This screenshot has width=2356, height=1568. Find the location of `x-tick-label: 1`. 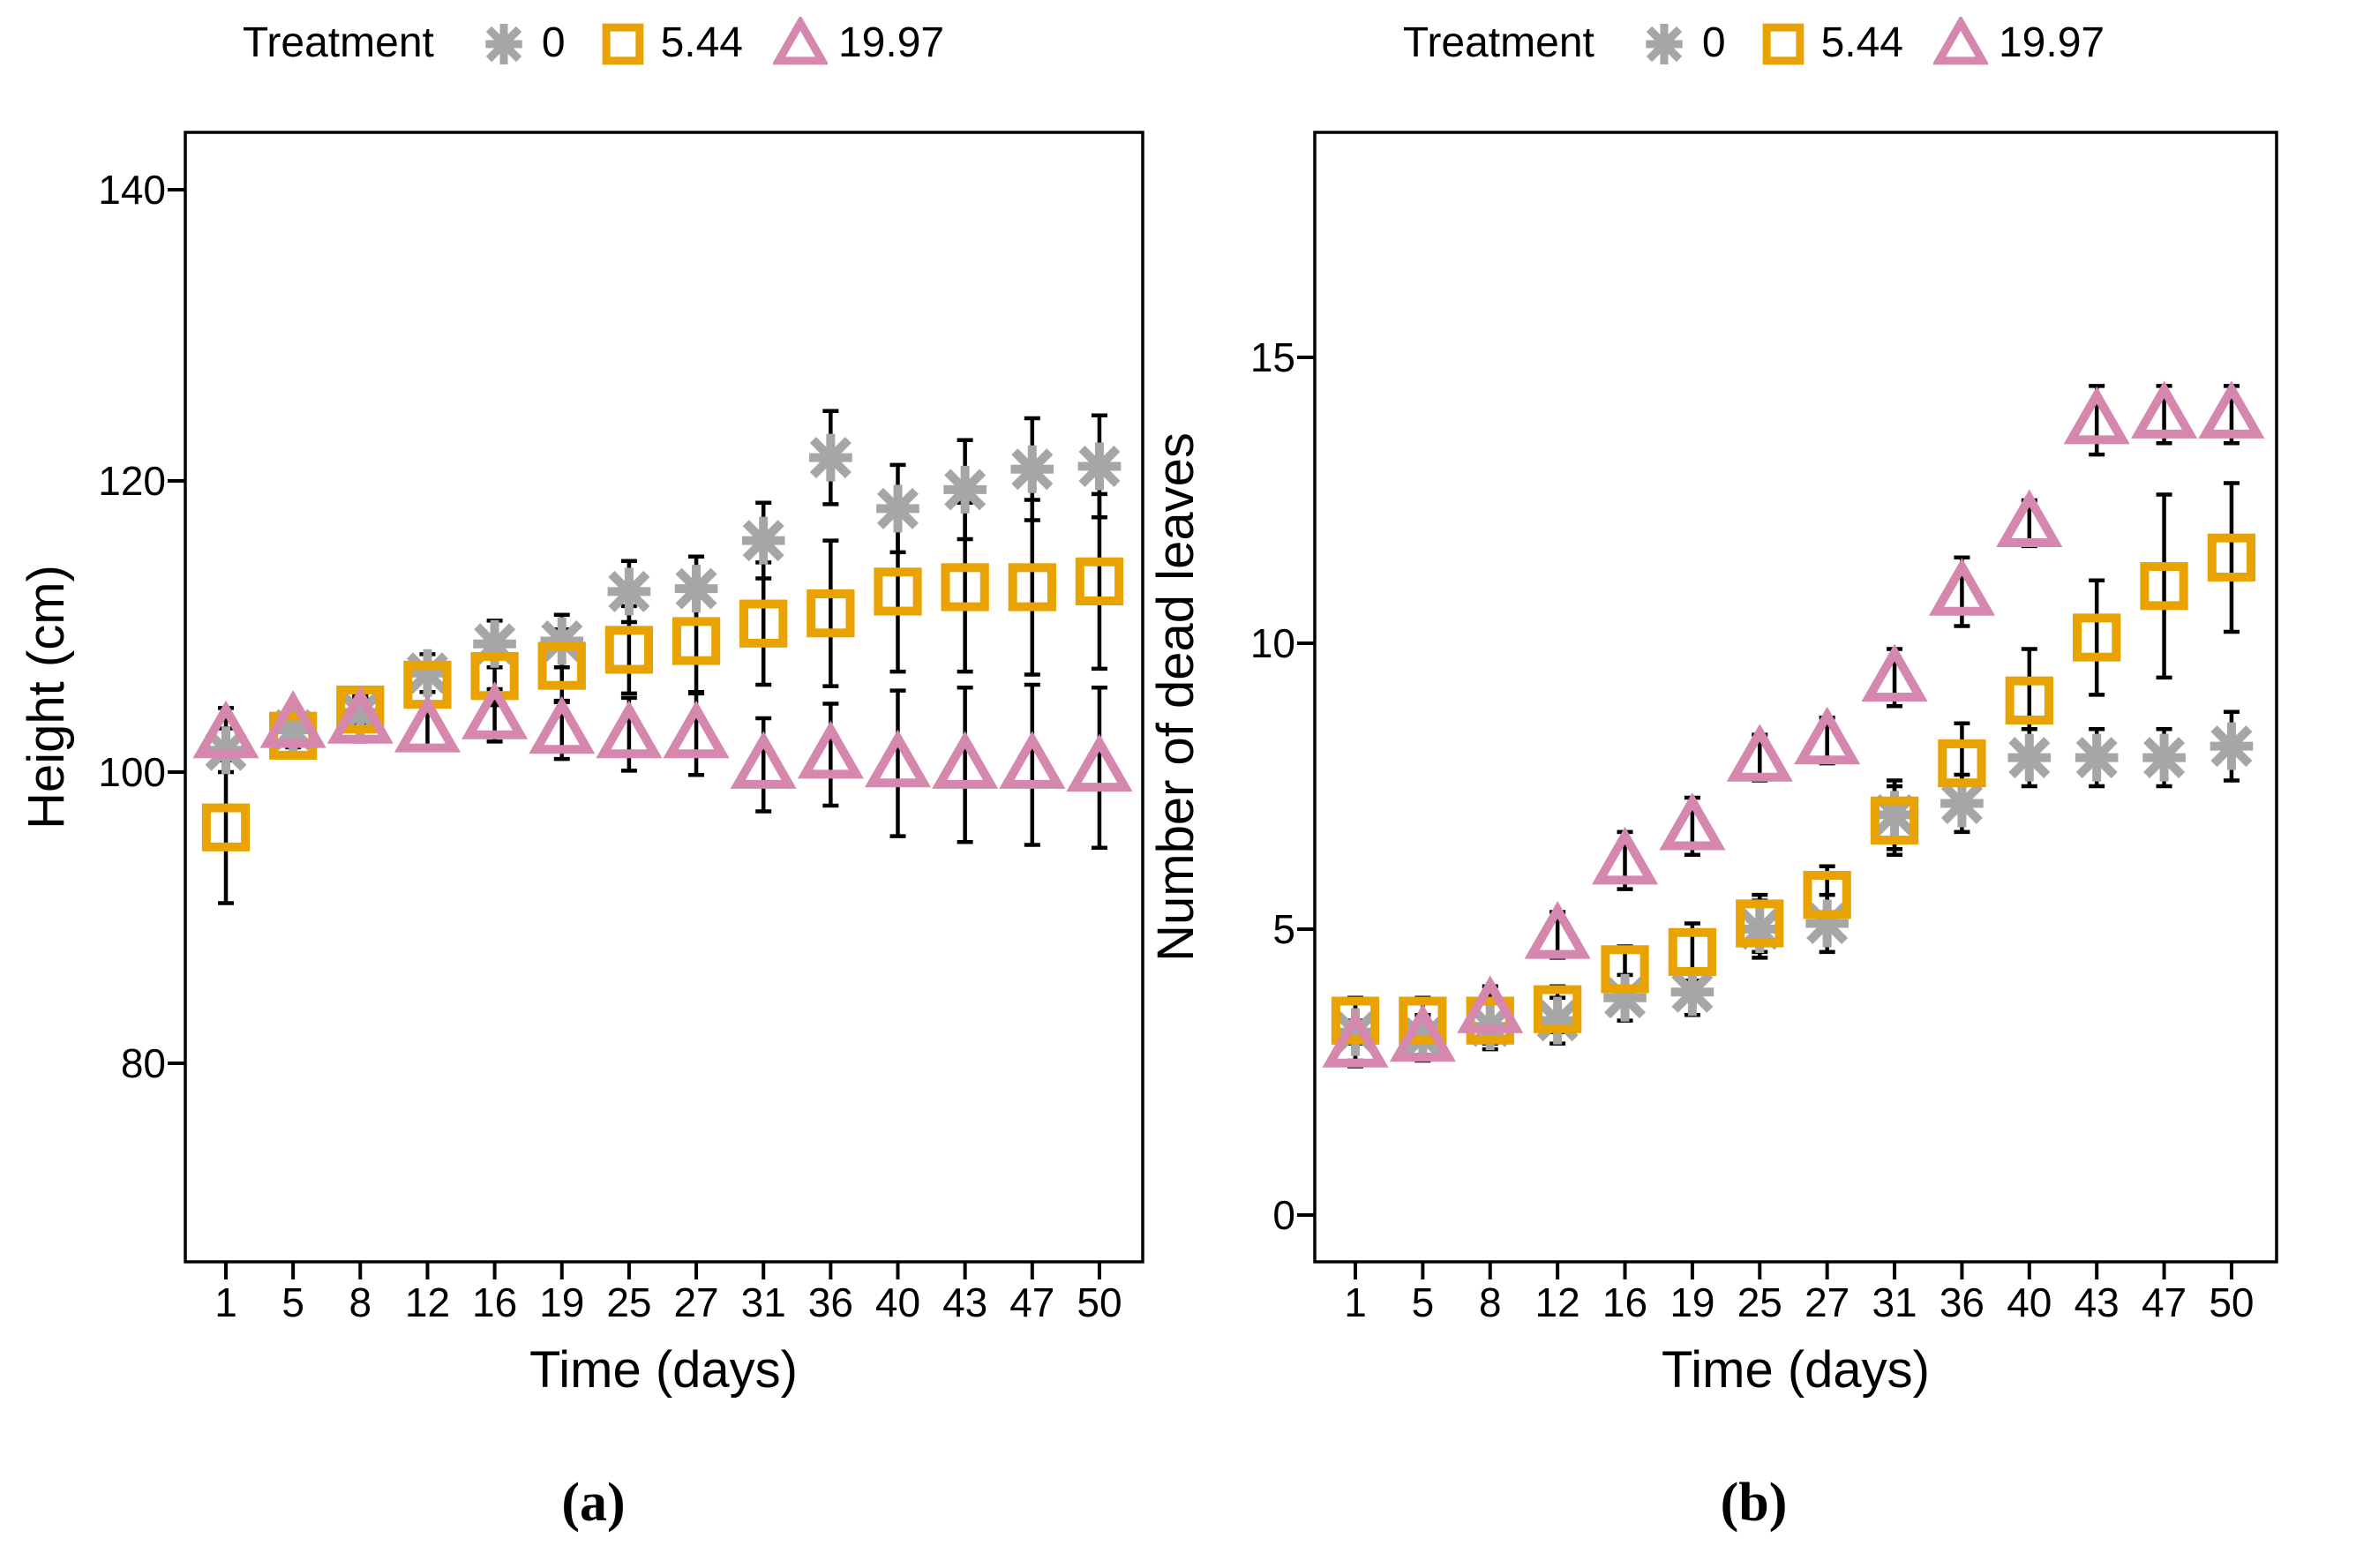

x-tick-label: 1 is located at coordinates (226, 1302).